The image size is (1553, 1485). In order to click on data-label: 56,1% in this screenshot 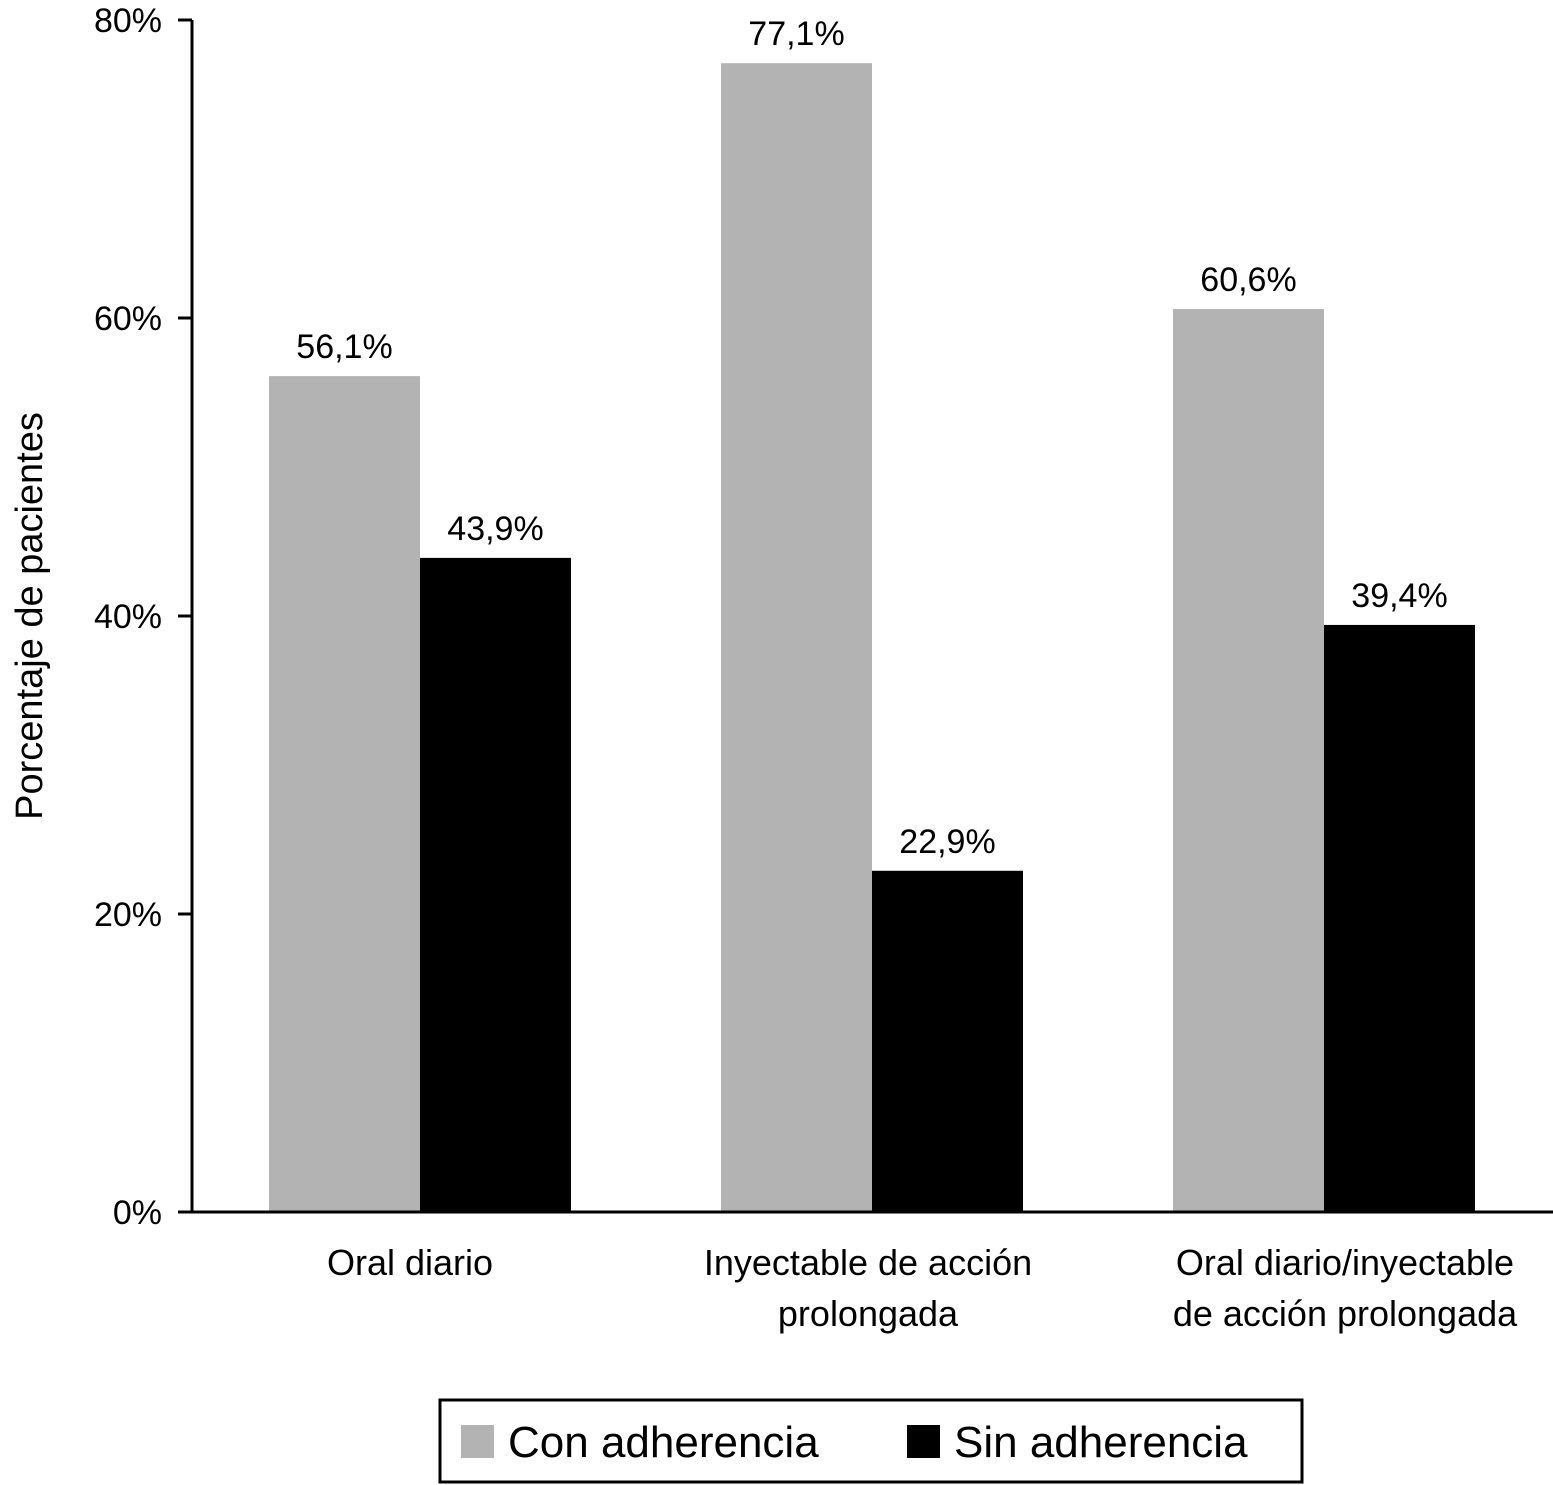, I will do `click(344, 347)`.